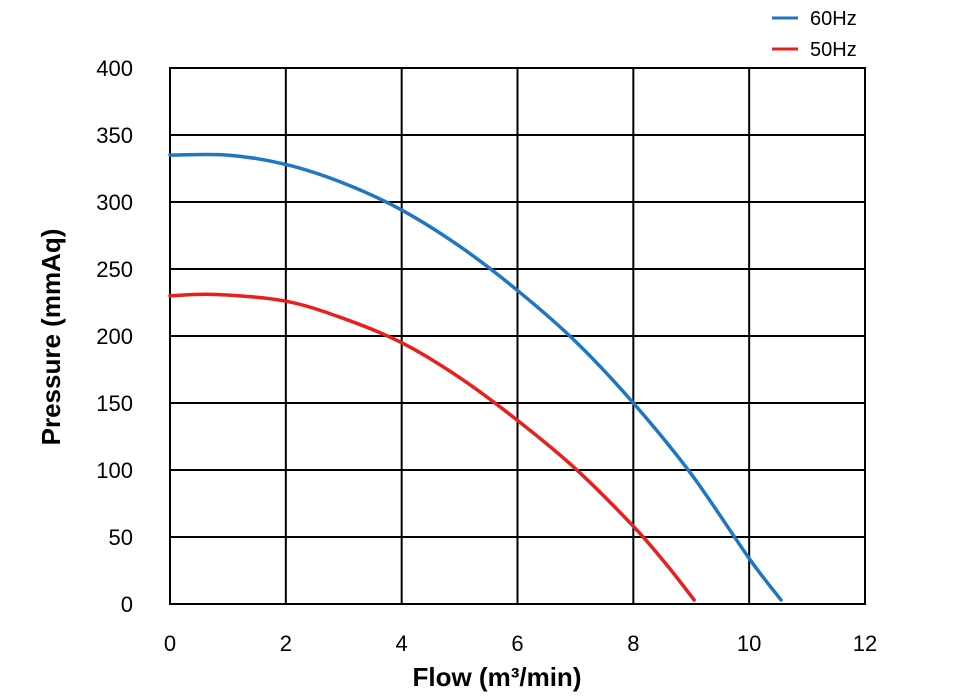  What do you see at coordinates (402, 643) in the screenshot?
I see `x-tick-label: 4` at bounding box center [402, 643].